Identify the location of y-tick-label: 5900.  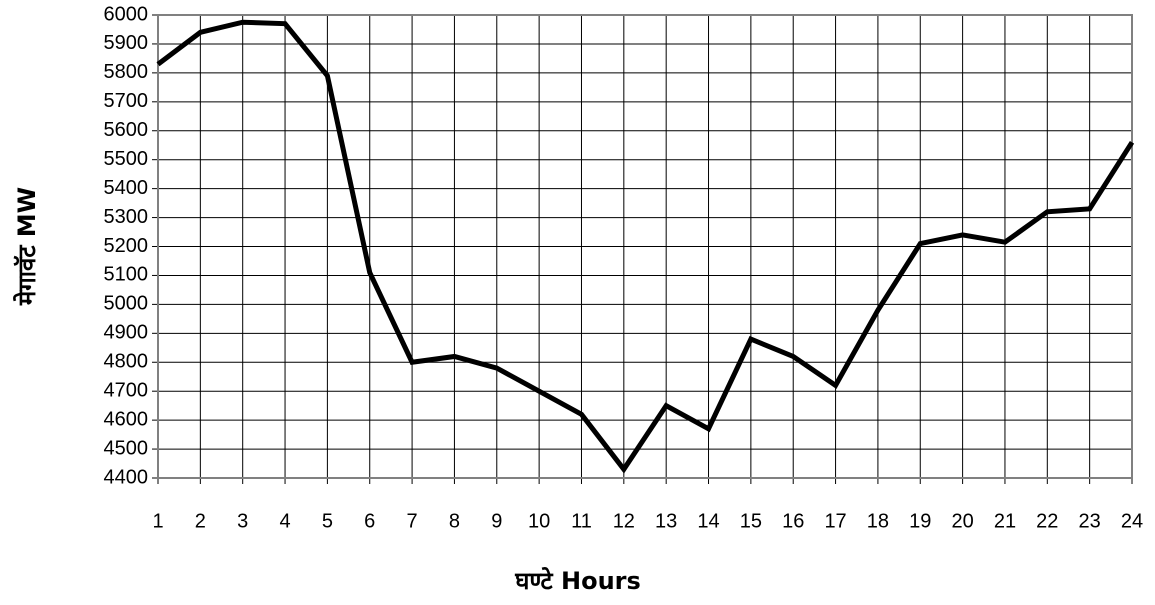
(126, 43).